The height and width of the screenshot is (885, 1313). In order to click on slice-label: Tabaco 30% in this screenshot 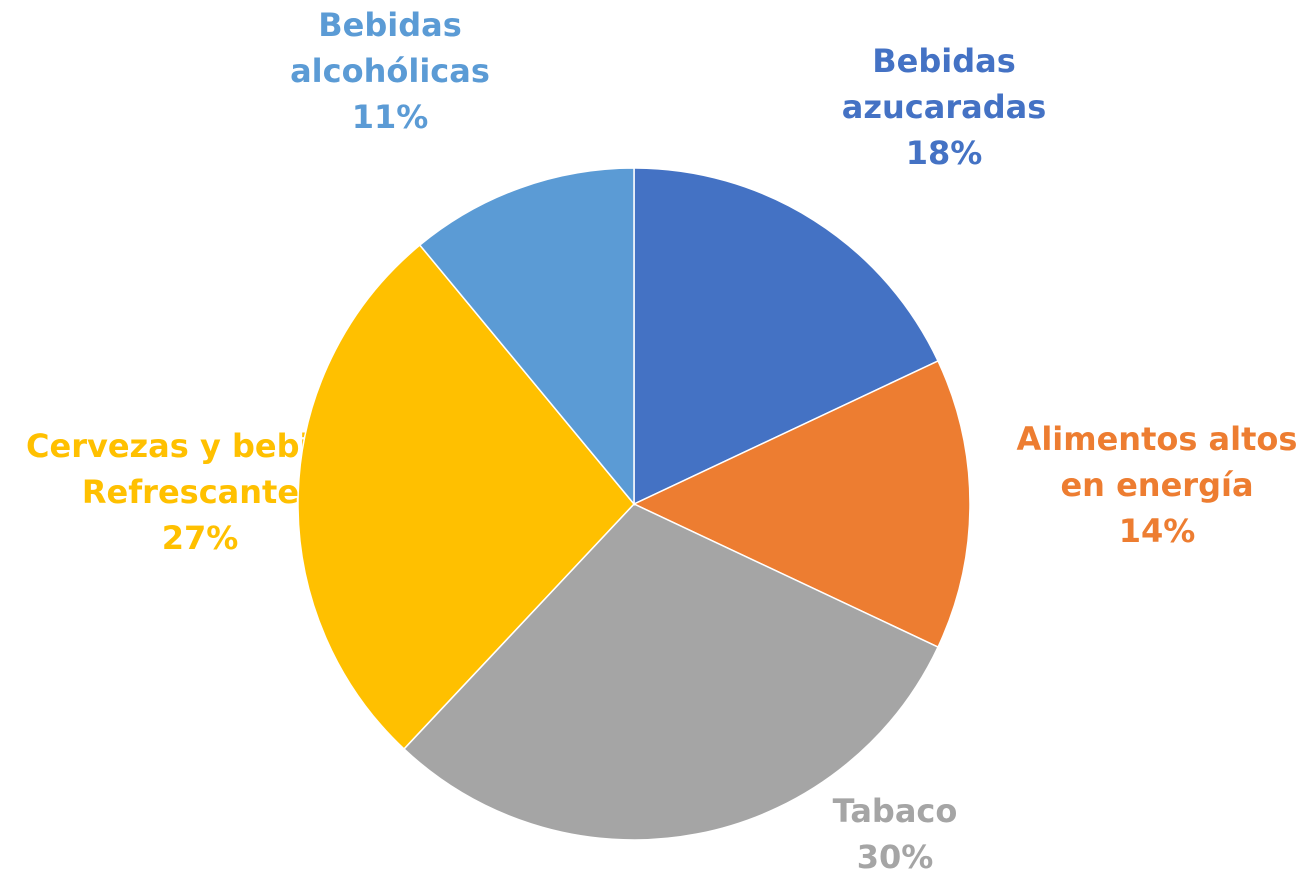, I will do `click(895, 834)`.